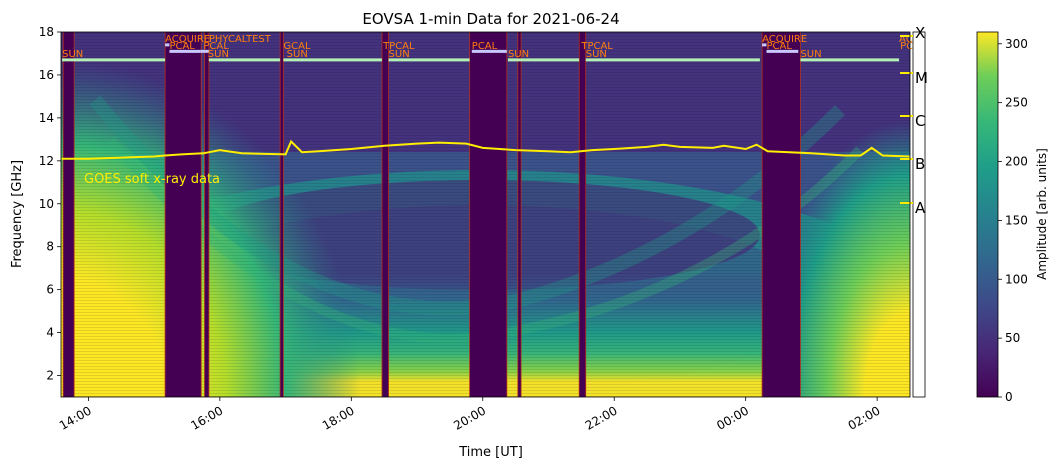 This screenshot has height=472, width=1063. Describe the element at coordinates (906, 39) in the screenshot. I see `scan-label: AC` at that location.